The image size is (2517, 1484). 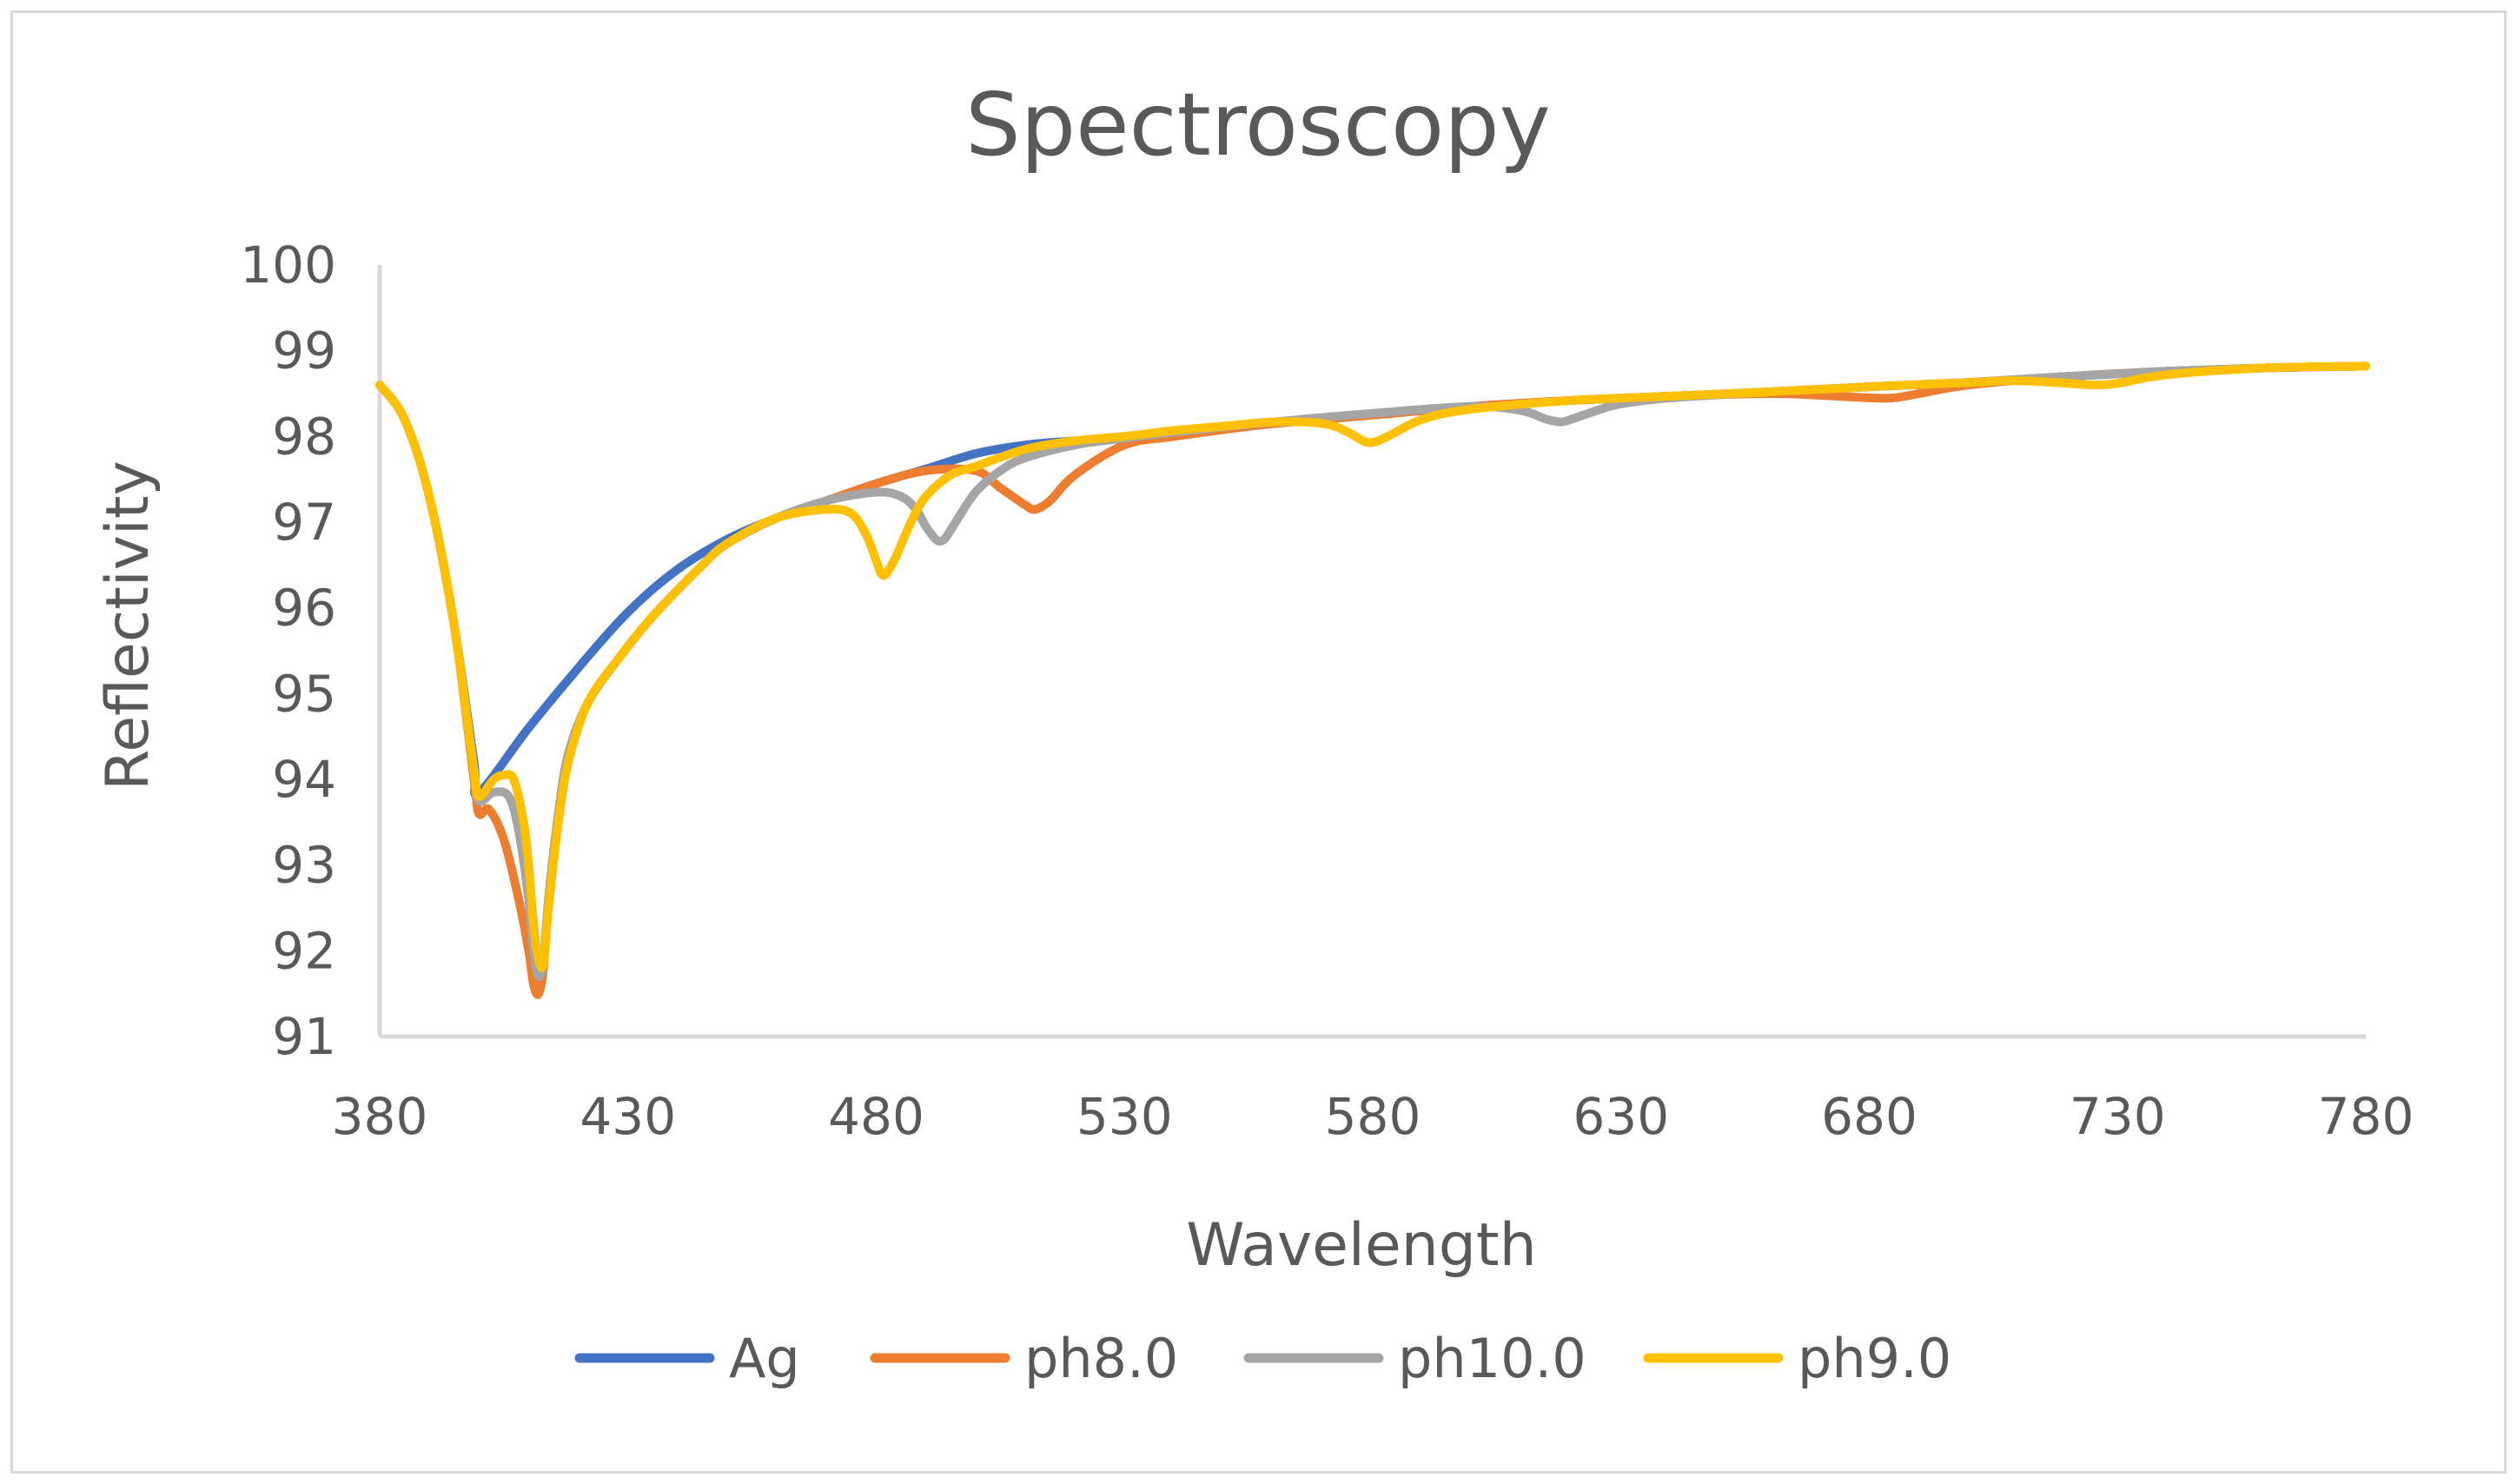 I want to click on y-tick-label: 91, so click(x=304, y=1036).